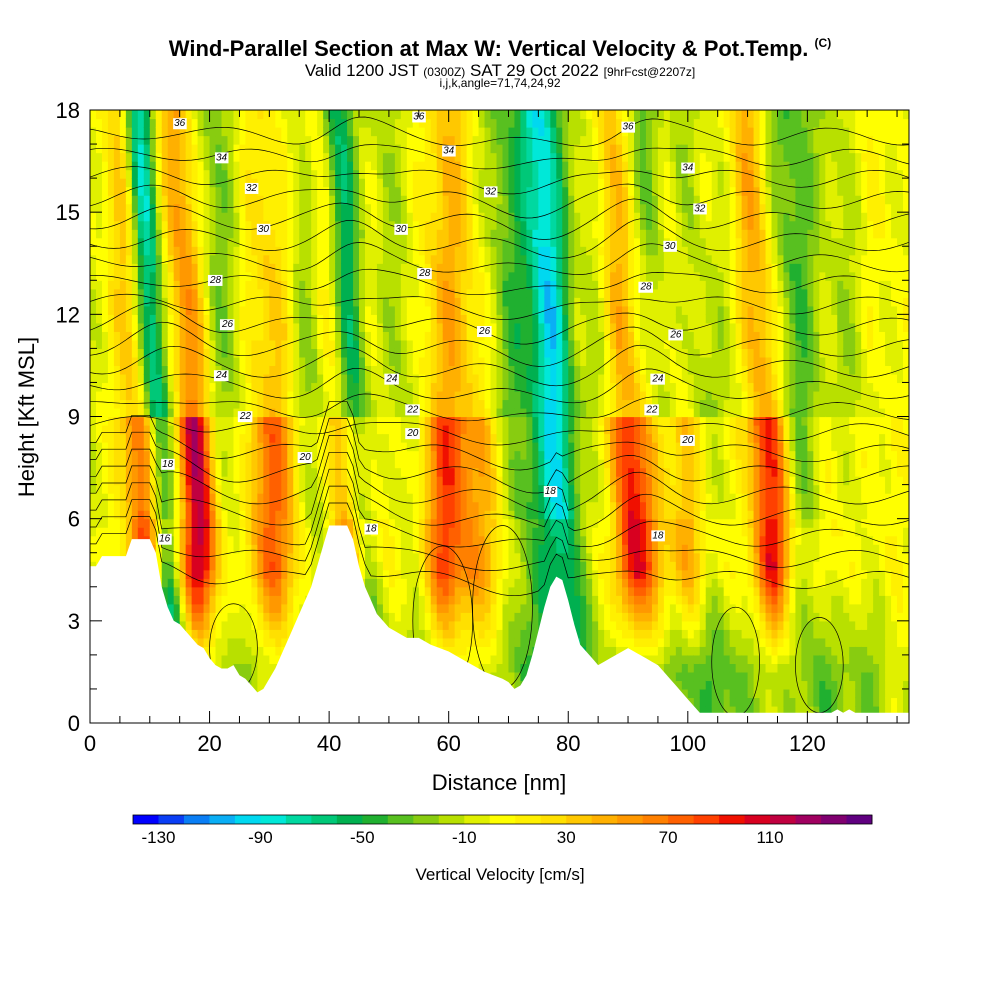  What do you see at coordinates (362, 837) in the screenshot?
I see `colorbar-tick-label: -50` at bounding box center [362, 837].